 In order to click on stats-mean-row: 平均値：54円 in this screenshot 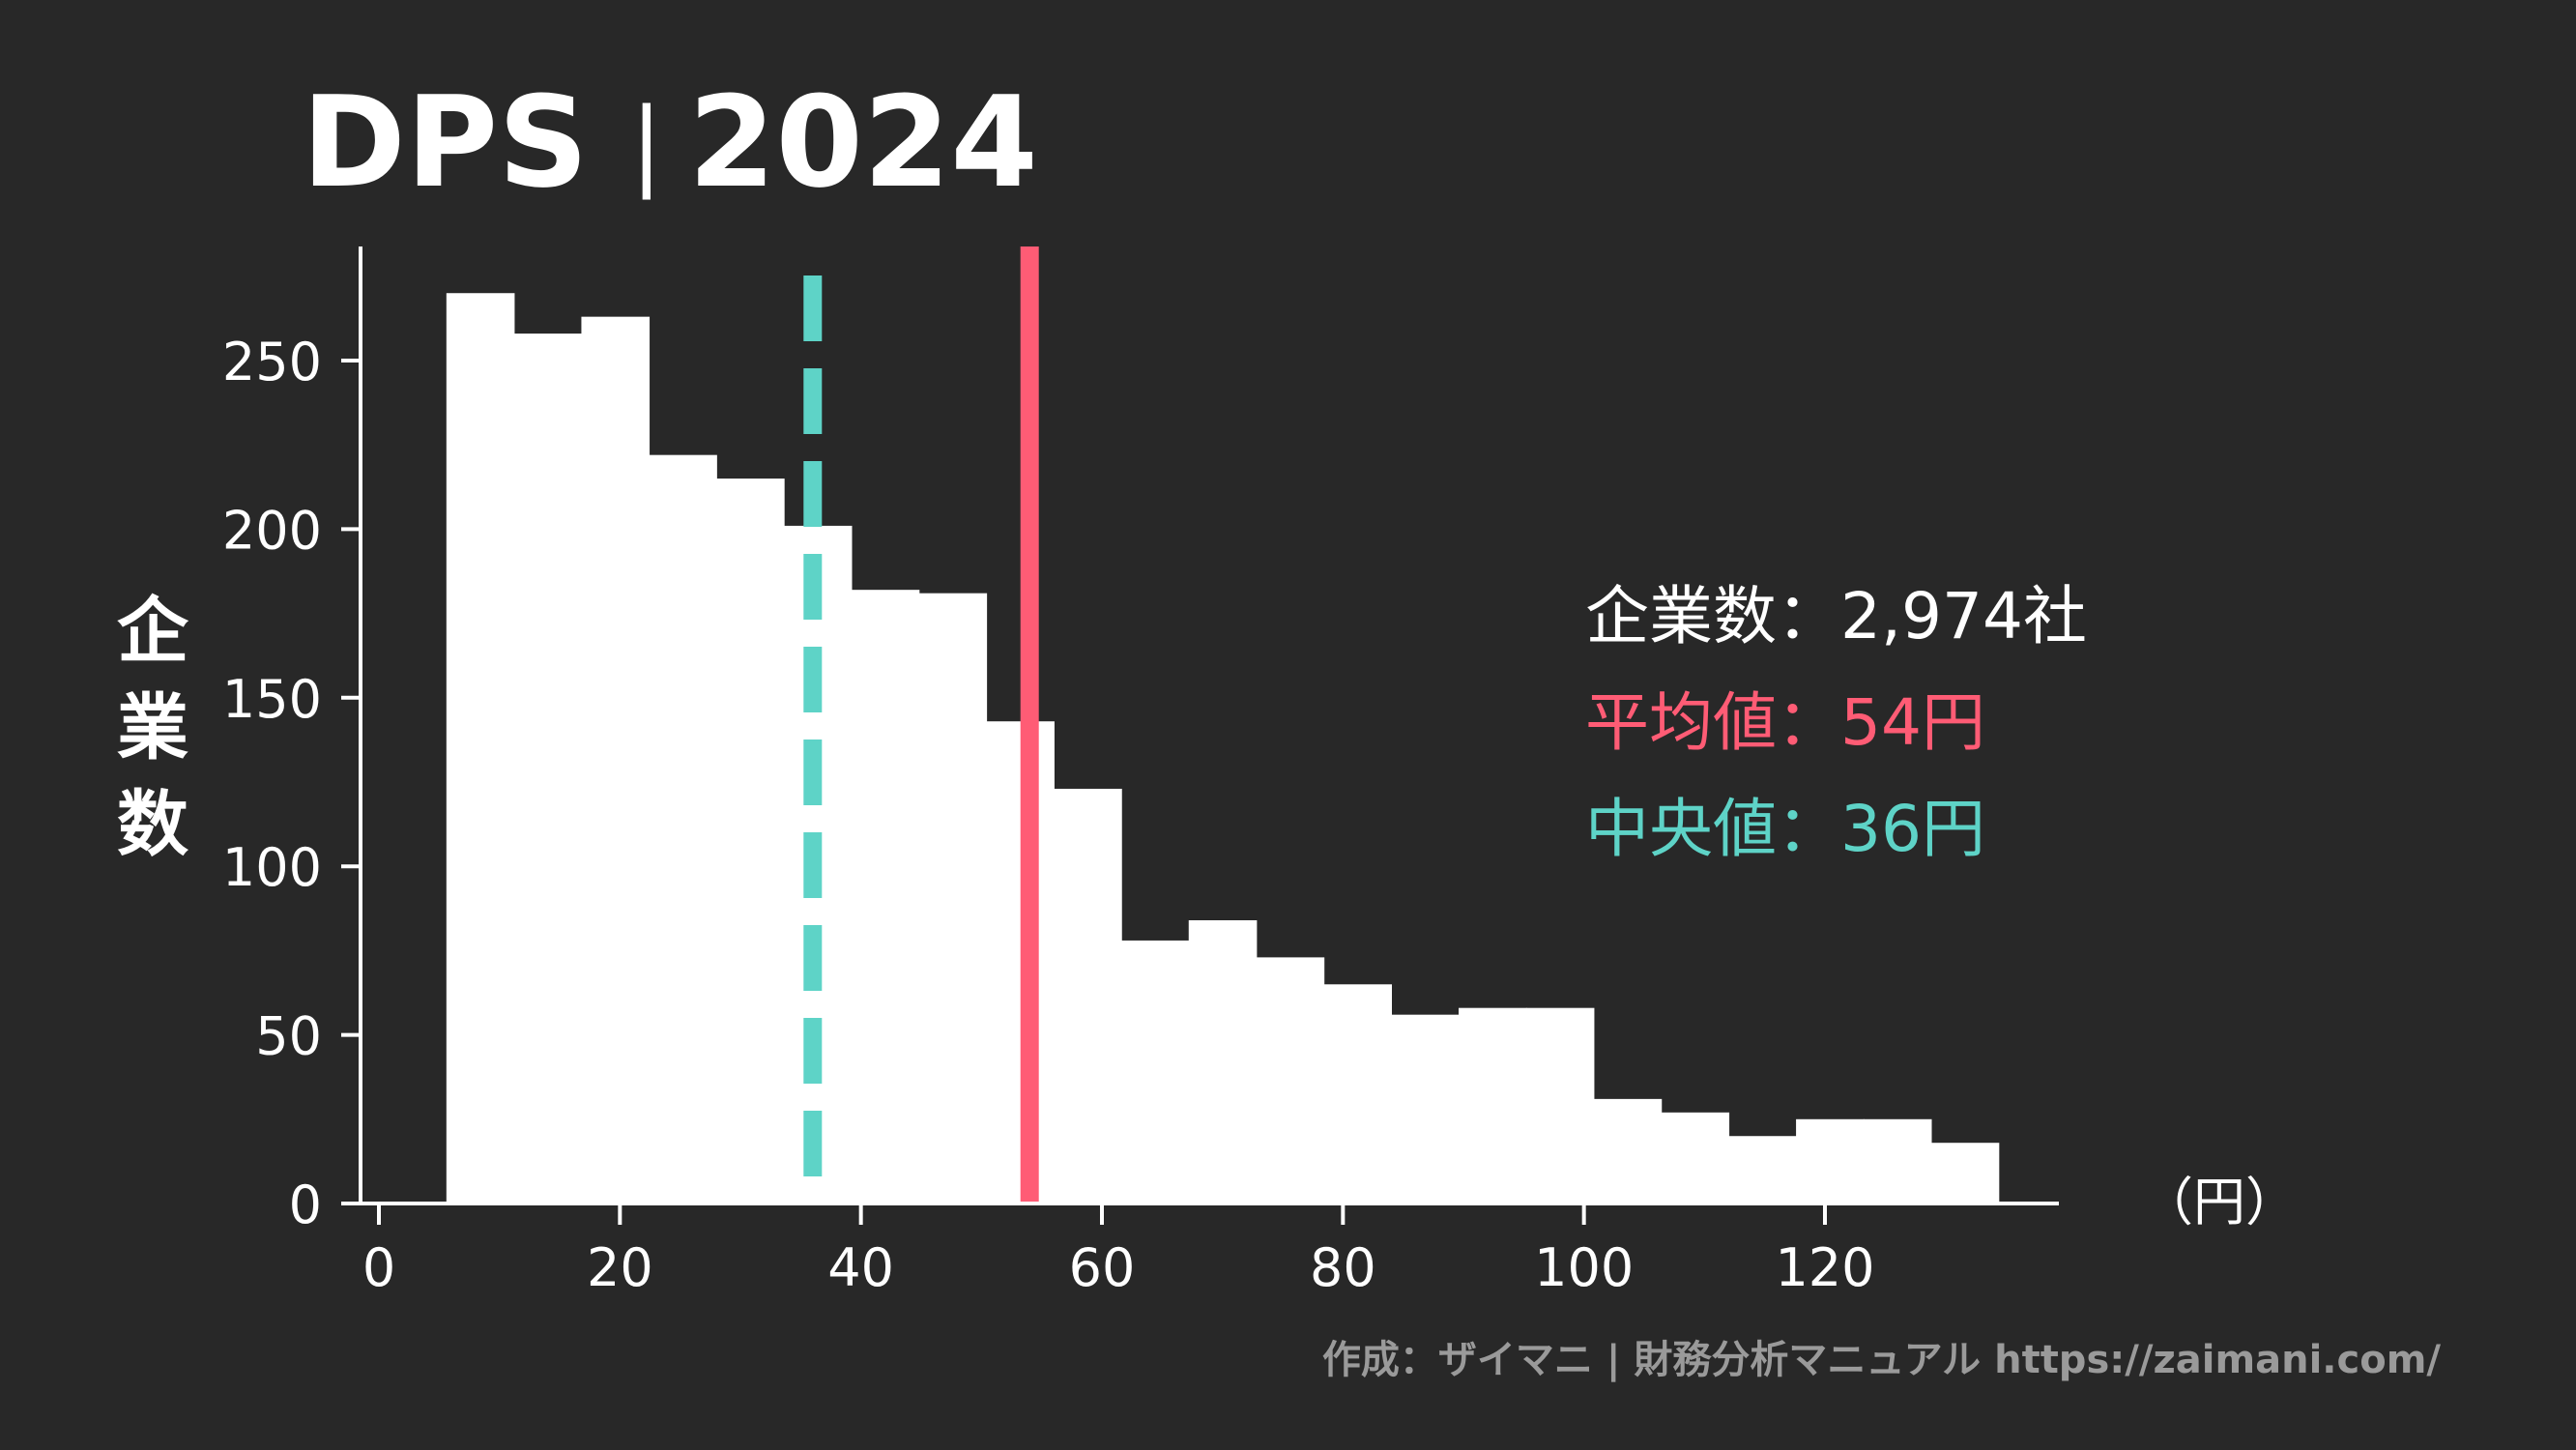, I will do `click(1785, 723)`.